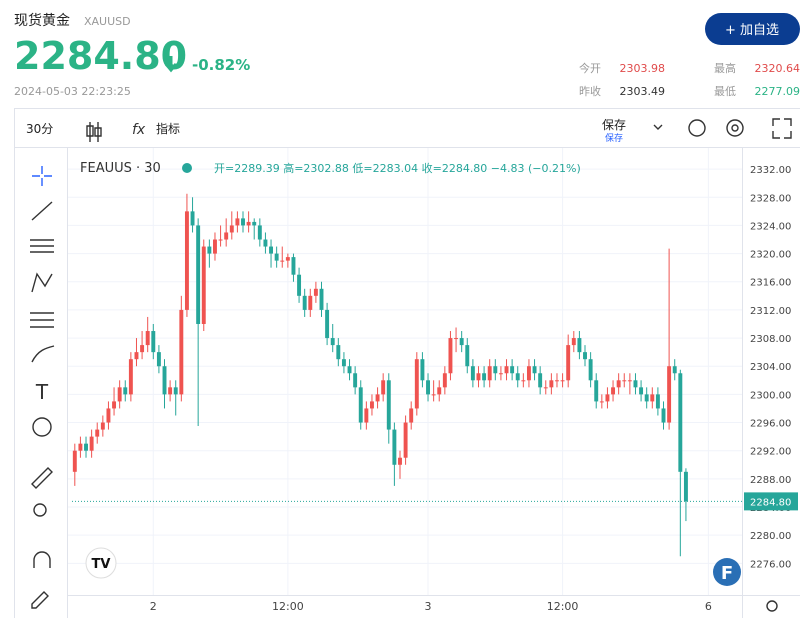 This screenshot has width=800, height=622. What do you see at coordinates (40, 510) in the screenshot?
I see `zoom-tool` at bounding box center [40, 510].